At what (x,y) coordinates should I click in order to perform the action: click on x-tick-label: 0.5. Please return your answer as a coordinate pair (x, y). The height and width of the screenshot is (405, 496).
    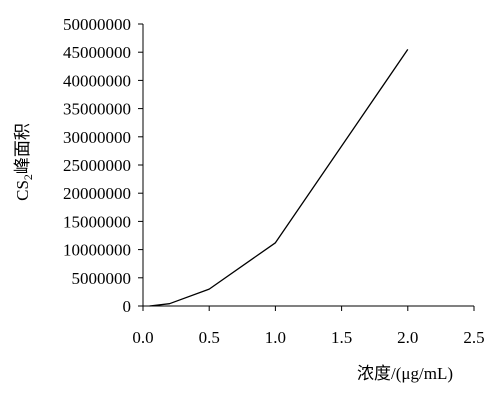
    Looking at the image, I should click on (209, 337).